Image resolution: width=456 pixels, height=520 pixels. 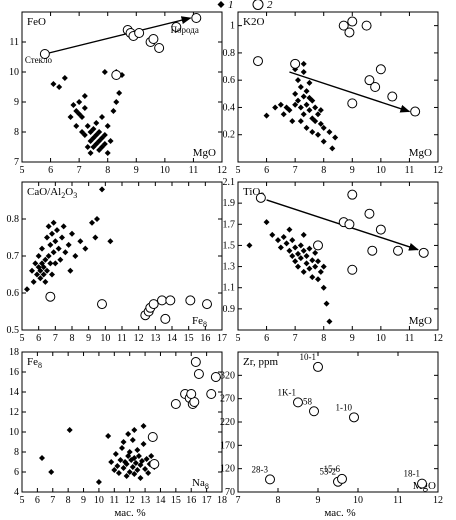 I want to click on y-tick-label: 0.5, so click(x=13, y=330).